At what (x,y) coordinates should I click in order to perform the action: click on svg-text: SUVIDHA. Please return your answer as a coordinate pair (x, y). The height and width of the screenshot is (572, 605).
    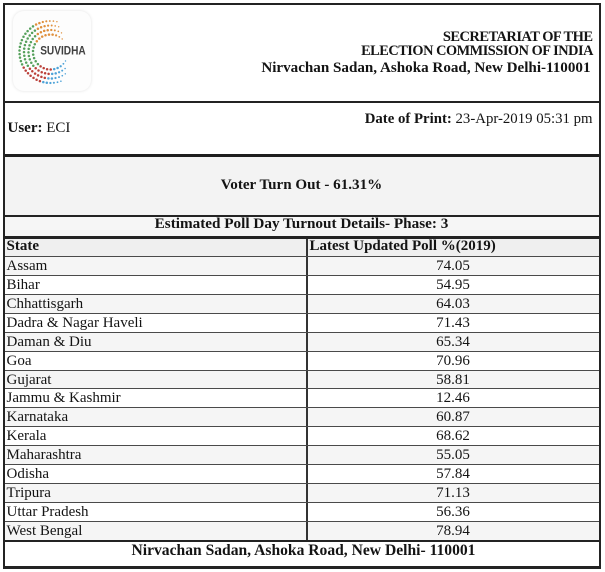
    Looking at the image, I should click on (62, 52).